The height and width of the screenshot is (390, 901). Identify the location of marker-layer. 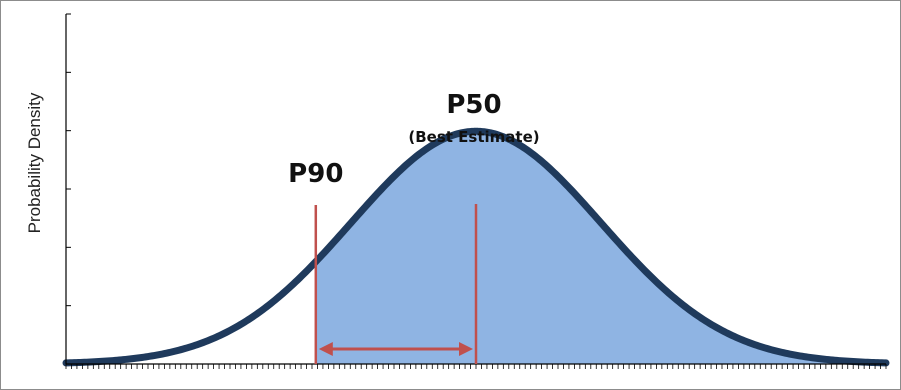
(396, 284).